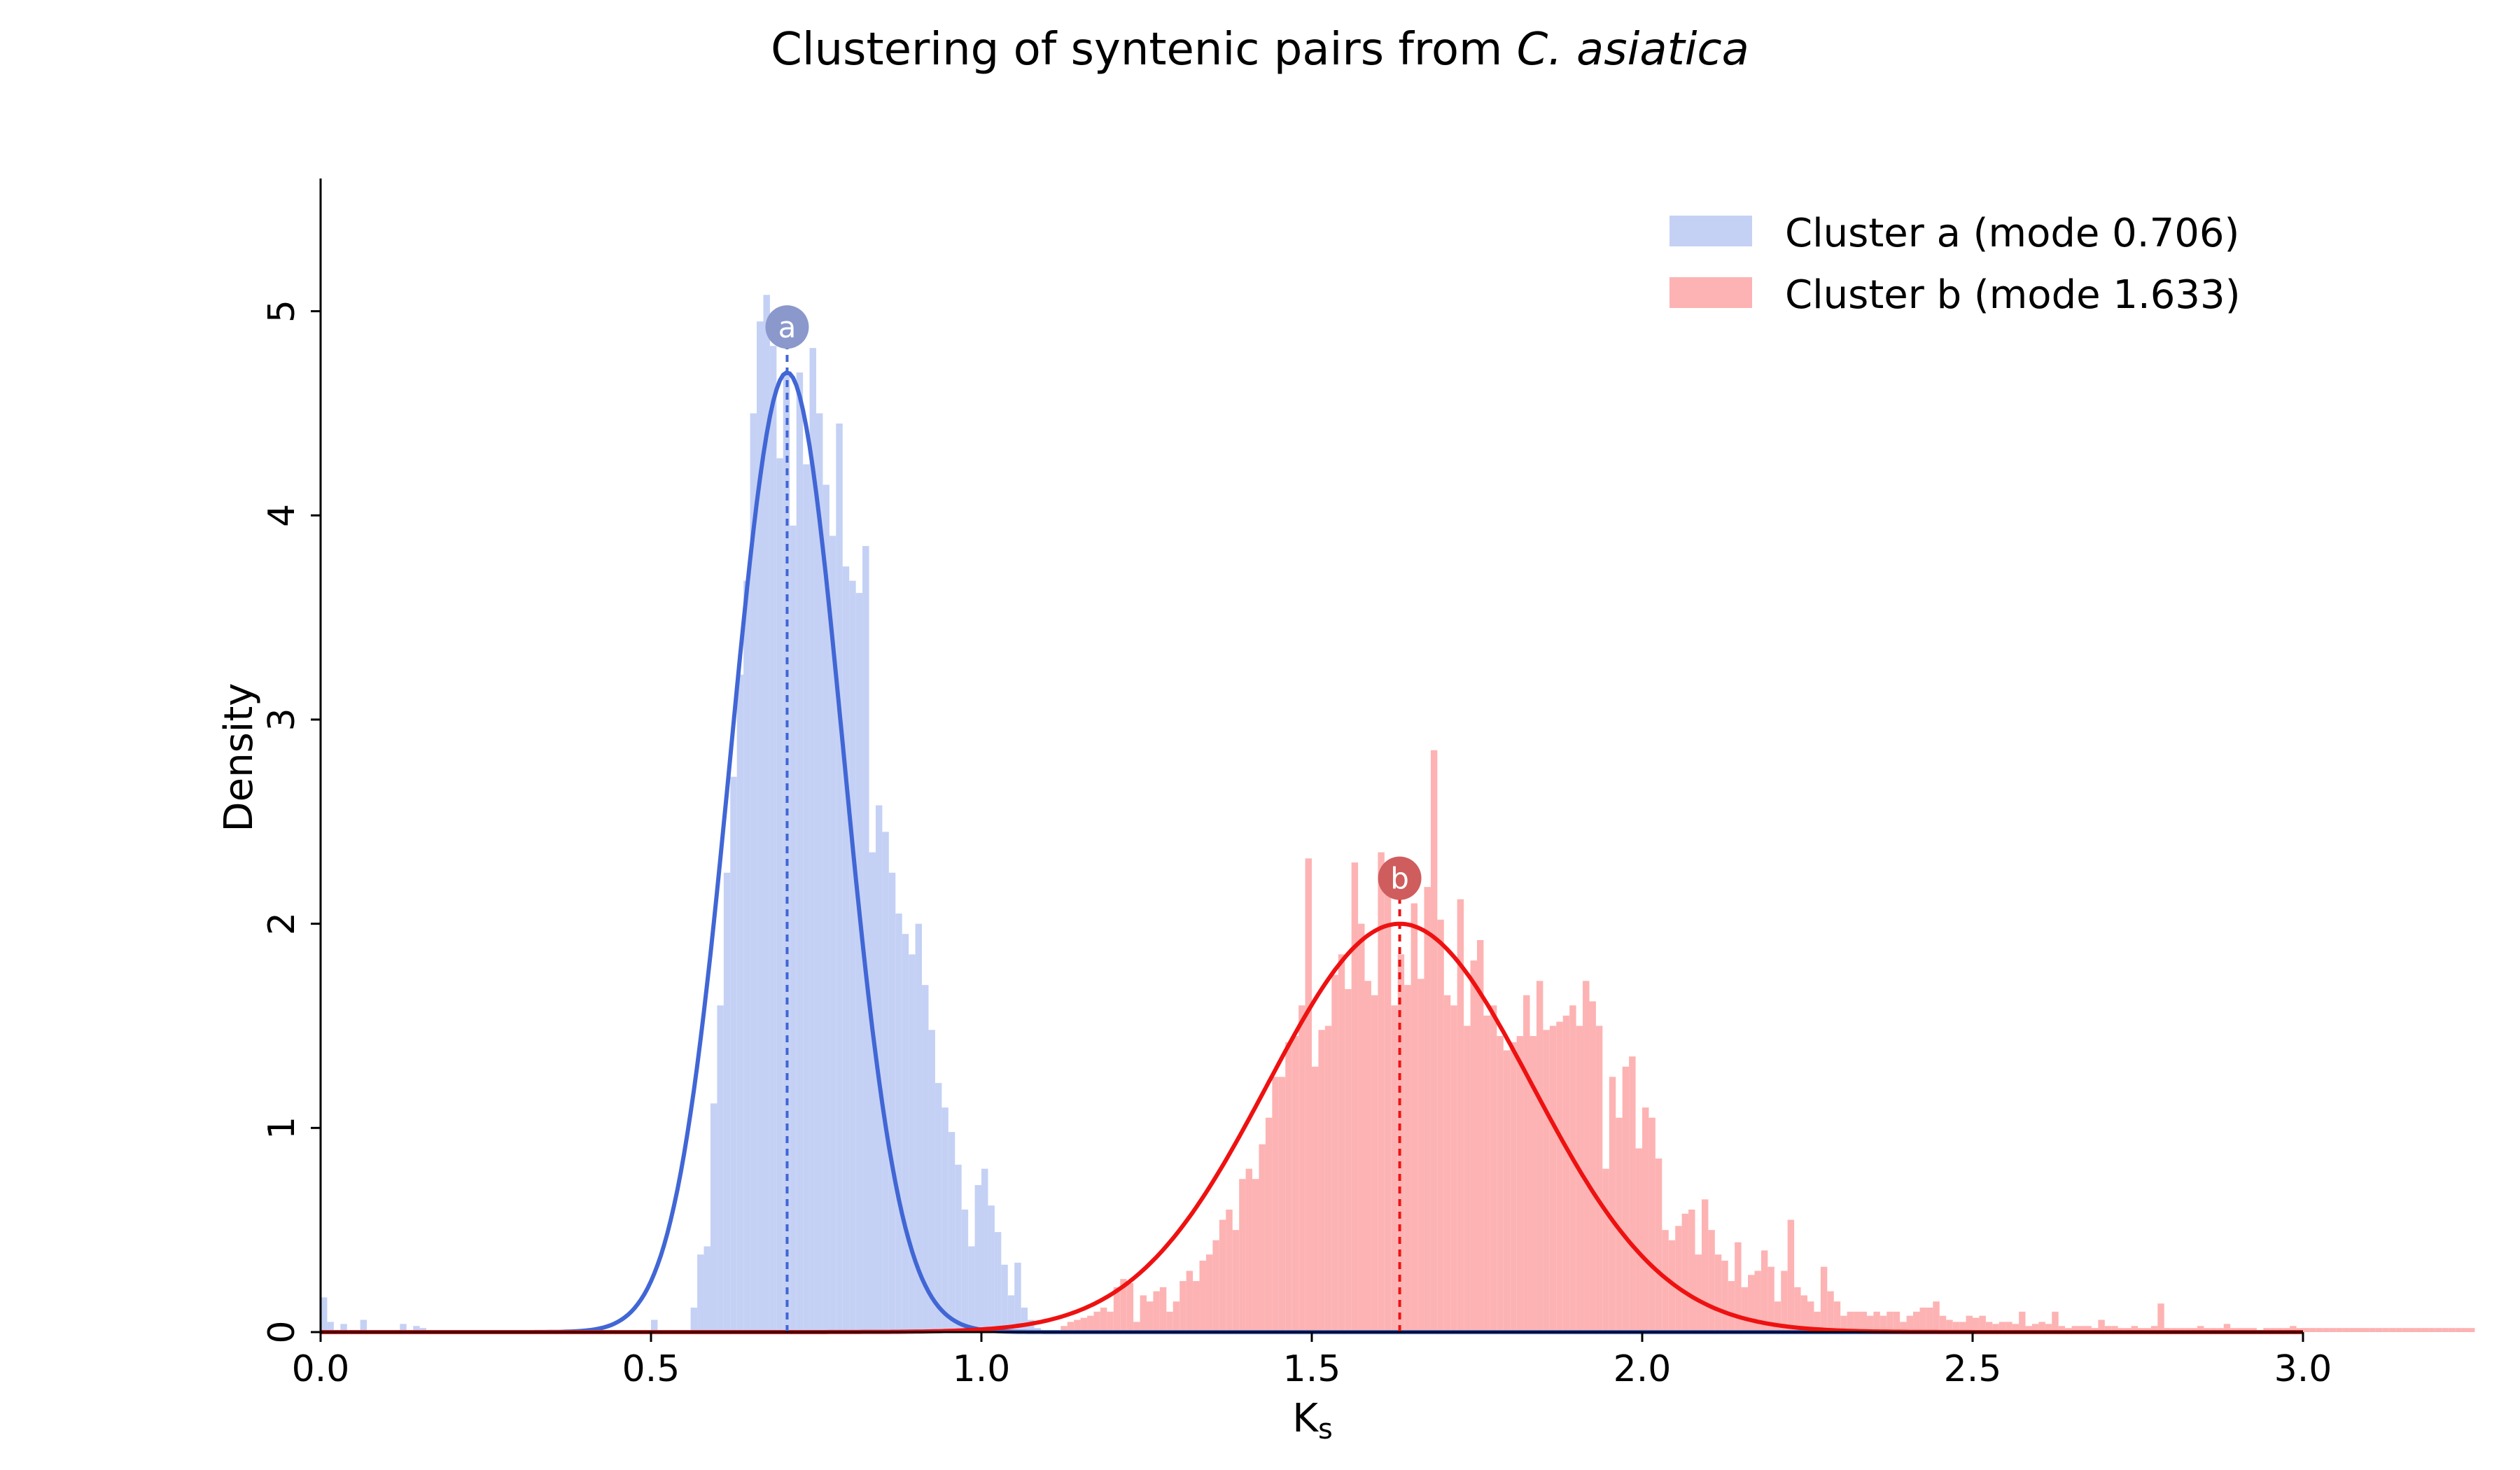 The image size is (2520, 1470). Describe the element at coordinates (1711, 231) in the screenshot. I see `legend-swatch-cluster-a` at that location.